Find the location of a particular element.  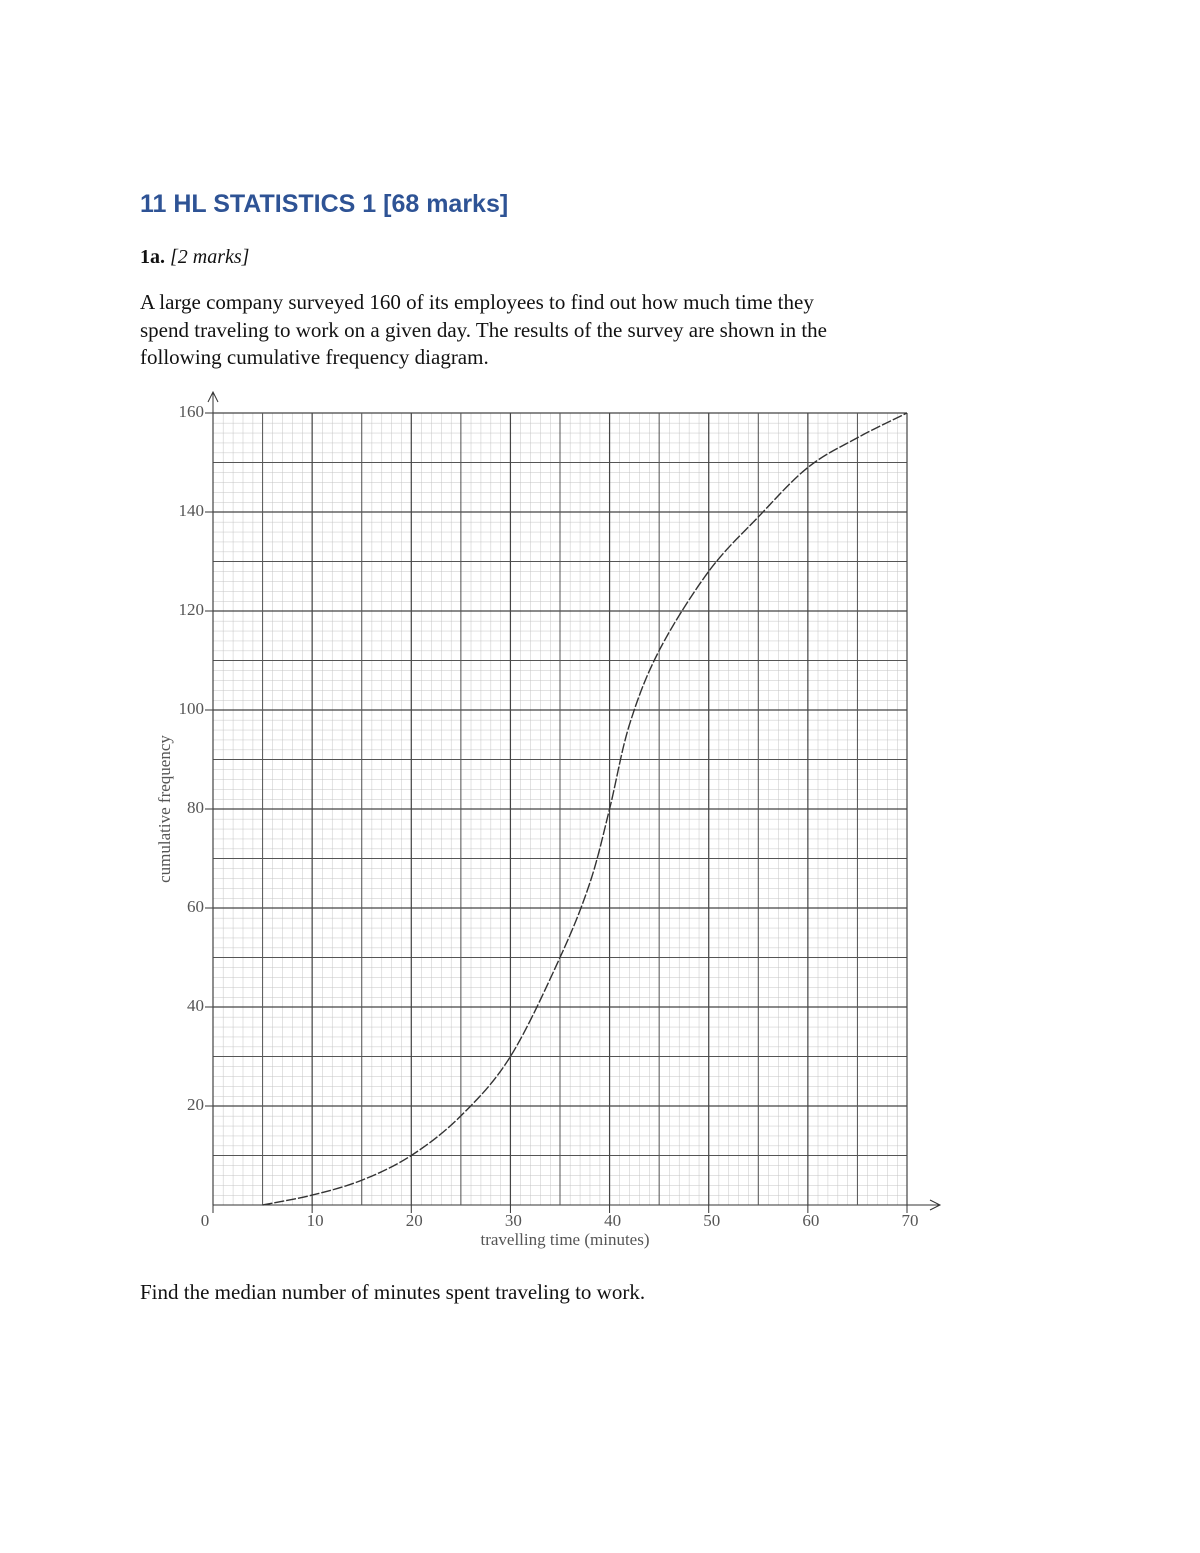

text-line: following cumulative frequency diagram. is located at coordinates (314, 357).